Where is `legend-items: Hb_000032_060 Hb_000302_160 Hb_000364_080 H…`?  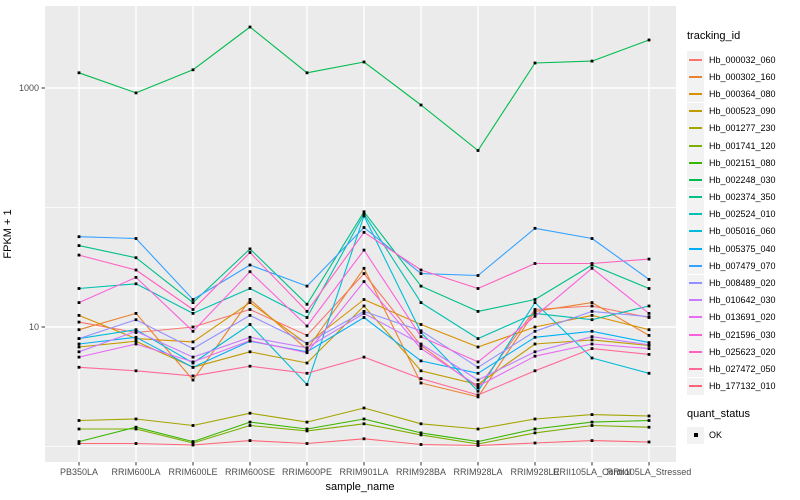
legend-items: Hb_000032_060 Hb_000302_160 Hb_000364_080 H… is located at coordinates (743, 223).